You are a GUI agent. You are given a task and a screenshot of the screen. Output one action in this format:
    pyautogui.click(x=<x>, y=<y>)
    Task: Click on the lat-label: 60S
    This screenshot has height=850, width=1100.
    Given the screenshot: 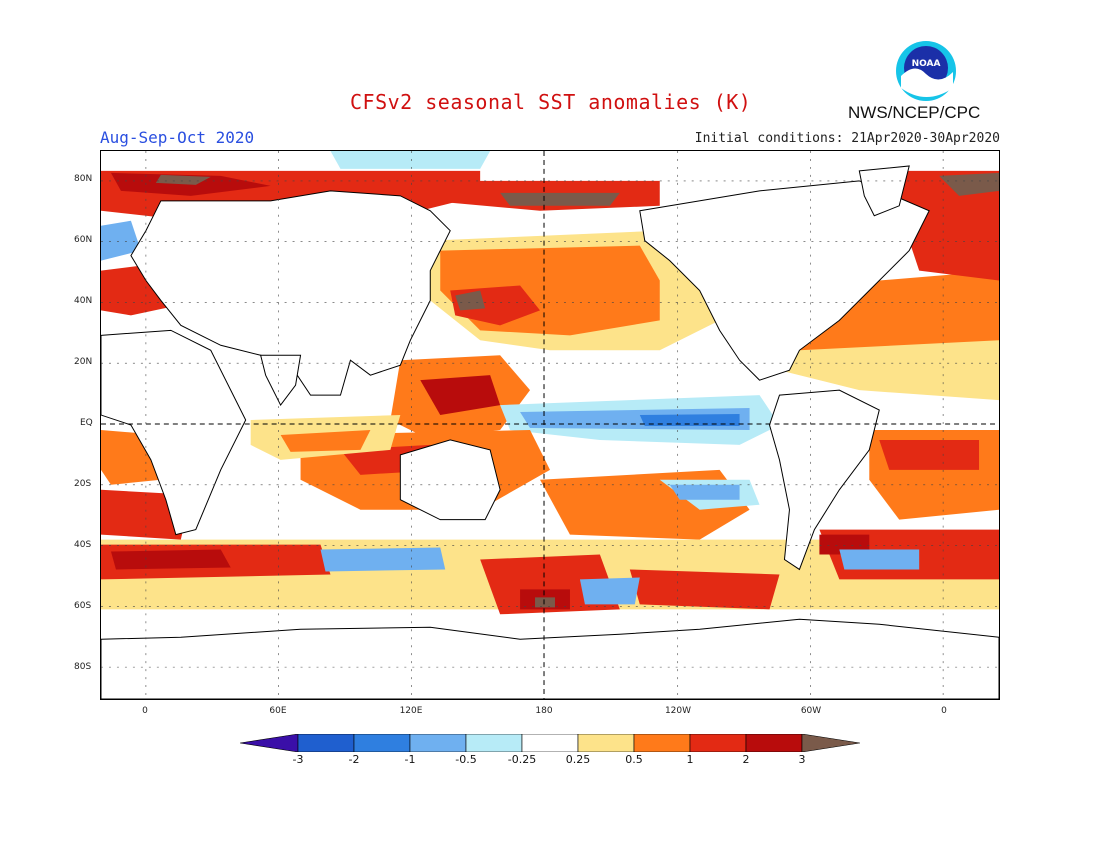 What is the action you would take?
    pyautogui.click(x=83, y=606)
    